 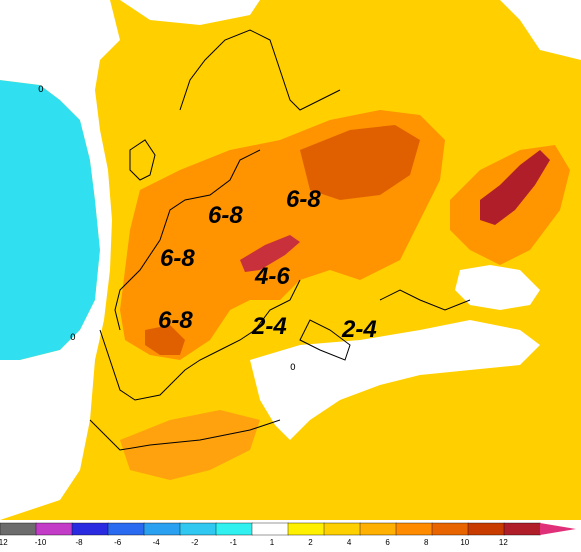 What do you see at coordinates (40, 542) in the screenshot?
I see `legend-tick-label: -10` at bounding box center [40, 542].